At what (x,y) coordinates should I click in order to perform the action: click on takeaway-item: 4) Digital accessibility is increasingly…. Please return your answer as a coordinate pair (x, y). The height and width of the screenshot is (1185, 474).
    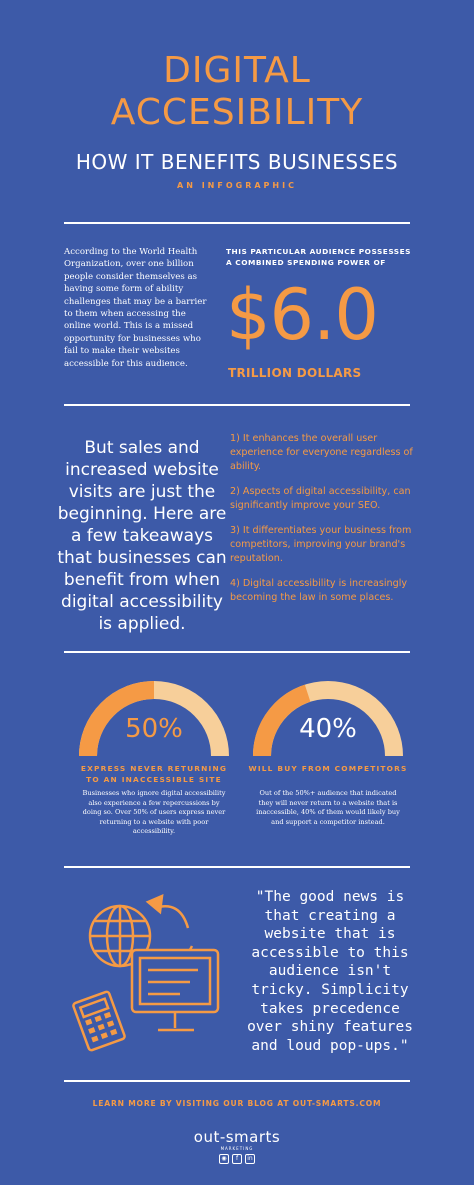
    Looking at the image, I should click on (319, 590).